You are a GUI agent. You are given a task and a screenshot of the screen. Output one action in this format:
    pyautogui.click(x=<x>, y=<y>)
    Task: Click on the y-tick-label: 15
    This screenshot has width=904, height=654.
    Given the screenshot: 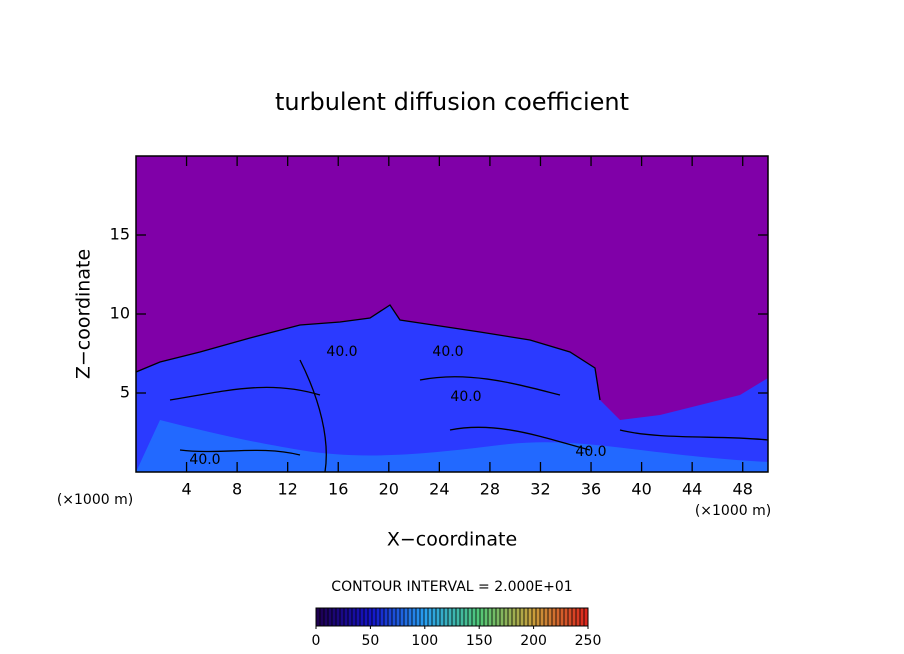 What is the action you would take?
    pyautogui.click(x=120, y=234)
    